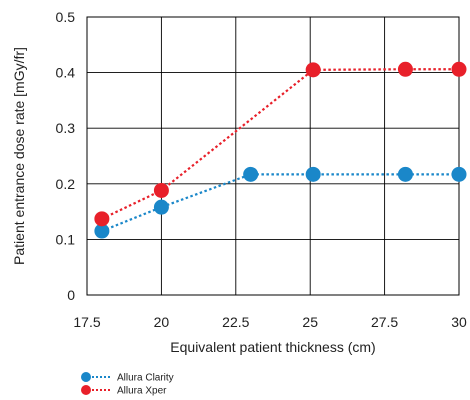 The width and height of the screenshot is (470, 400). What do you see at coordinates (384, 322) in the screenshot?
I see `x-tick-label: 27.5` at bounding box center [384, 322].